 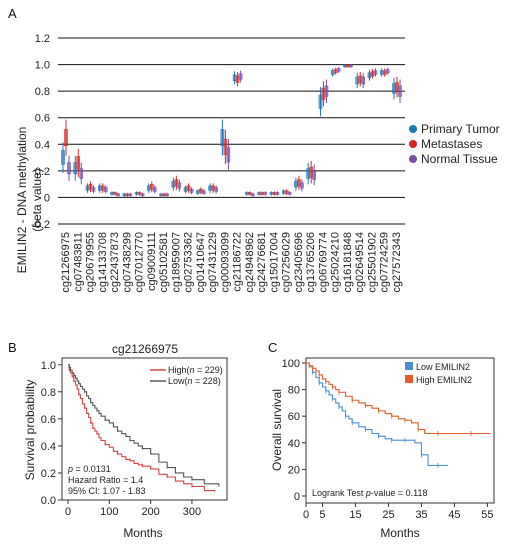 What do you see at coordinates (460, 129) in the screenshot?
I see `legend-label: Primary Tumor` at bounding box center [460, 129].